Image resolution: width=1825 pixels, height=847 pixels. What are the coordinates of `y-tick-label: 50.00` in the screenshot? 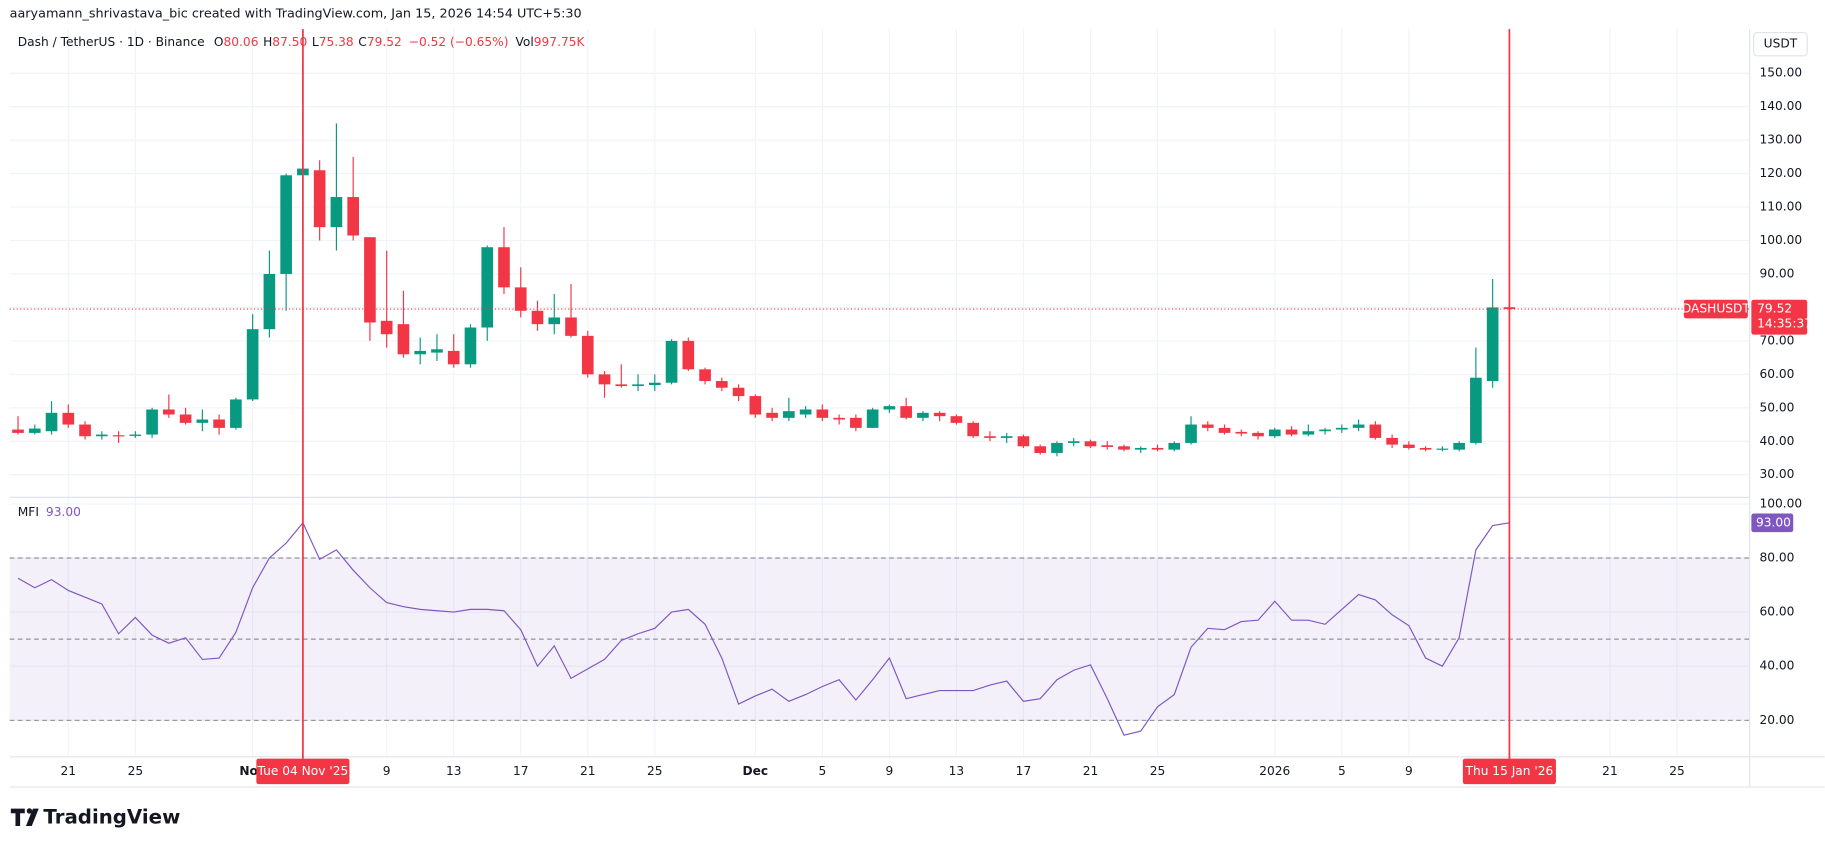 It's located at (1777, 407).